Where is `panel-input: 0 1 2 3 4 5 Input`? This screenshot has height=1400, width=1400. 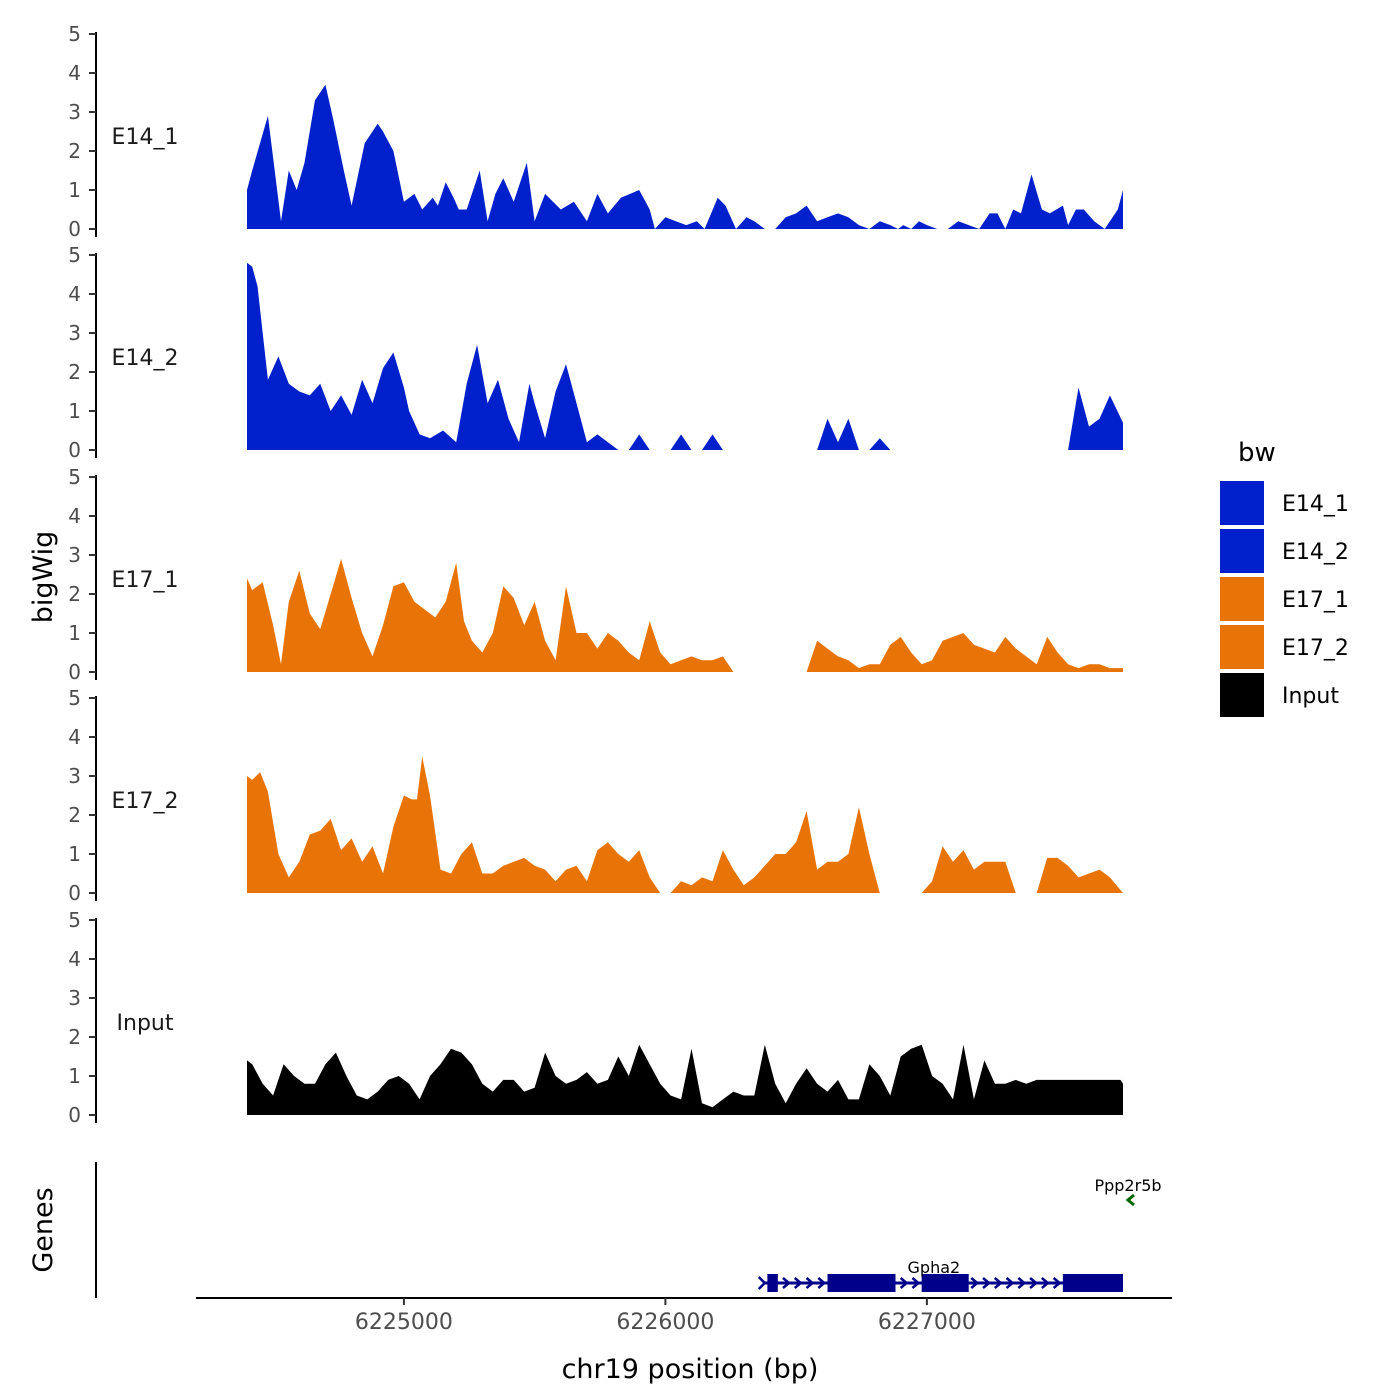 panel-input: 0 1 2 3 4 5 Input is located at coordinates (595, 1017).